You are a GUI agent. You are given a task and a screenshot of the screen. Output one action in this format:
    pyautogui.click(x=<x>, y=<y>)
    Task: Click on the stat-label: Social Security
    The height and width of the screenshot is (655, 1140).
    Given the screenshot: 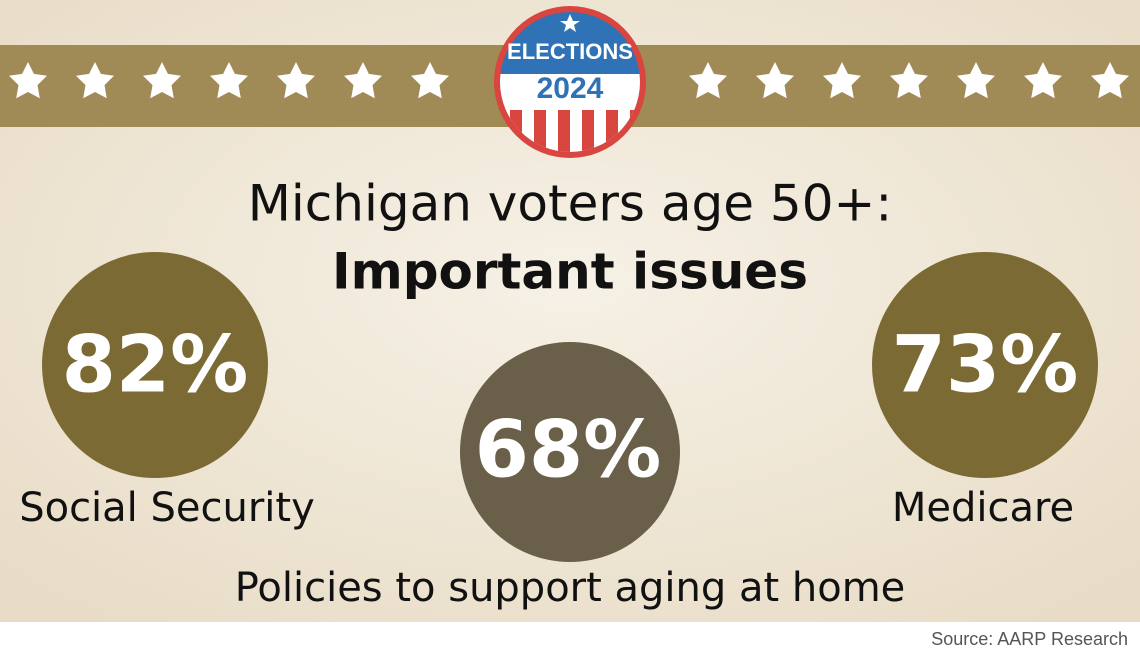 What is the action you would take?
    pyautogui.click(x=167, y=508)
    